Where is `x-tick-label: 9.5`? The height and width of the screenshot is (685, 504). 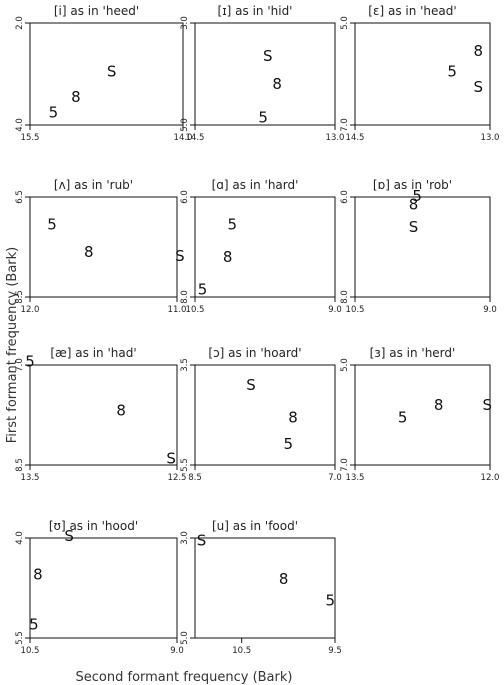 x-tick-label: 9.5 is located at coordinates (335, 651).